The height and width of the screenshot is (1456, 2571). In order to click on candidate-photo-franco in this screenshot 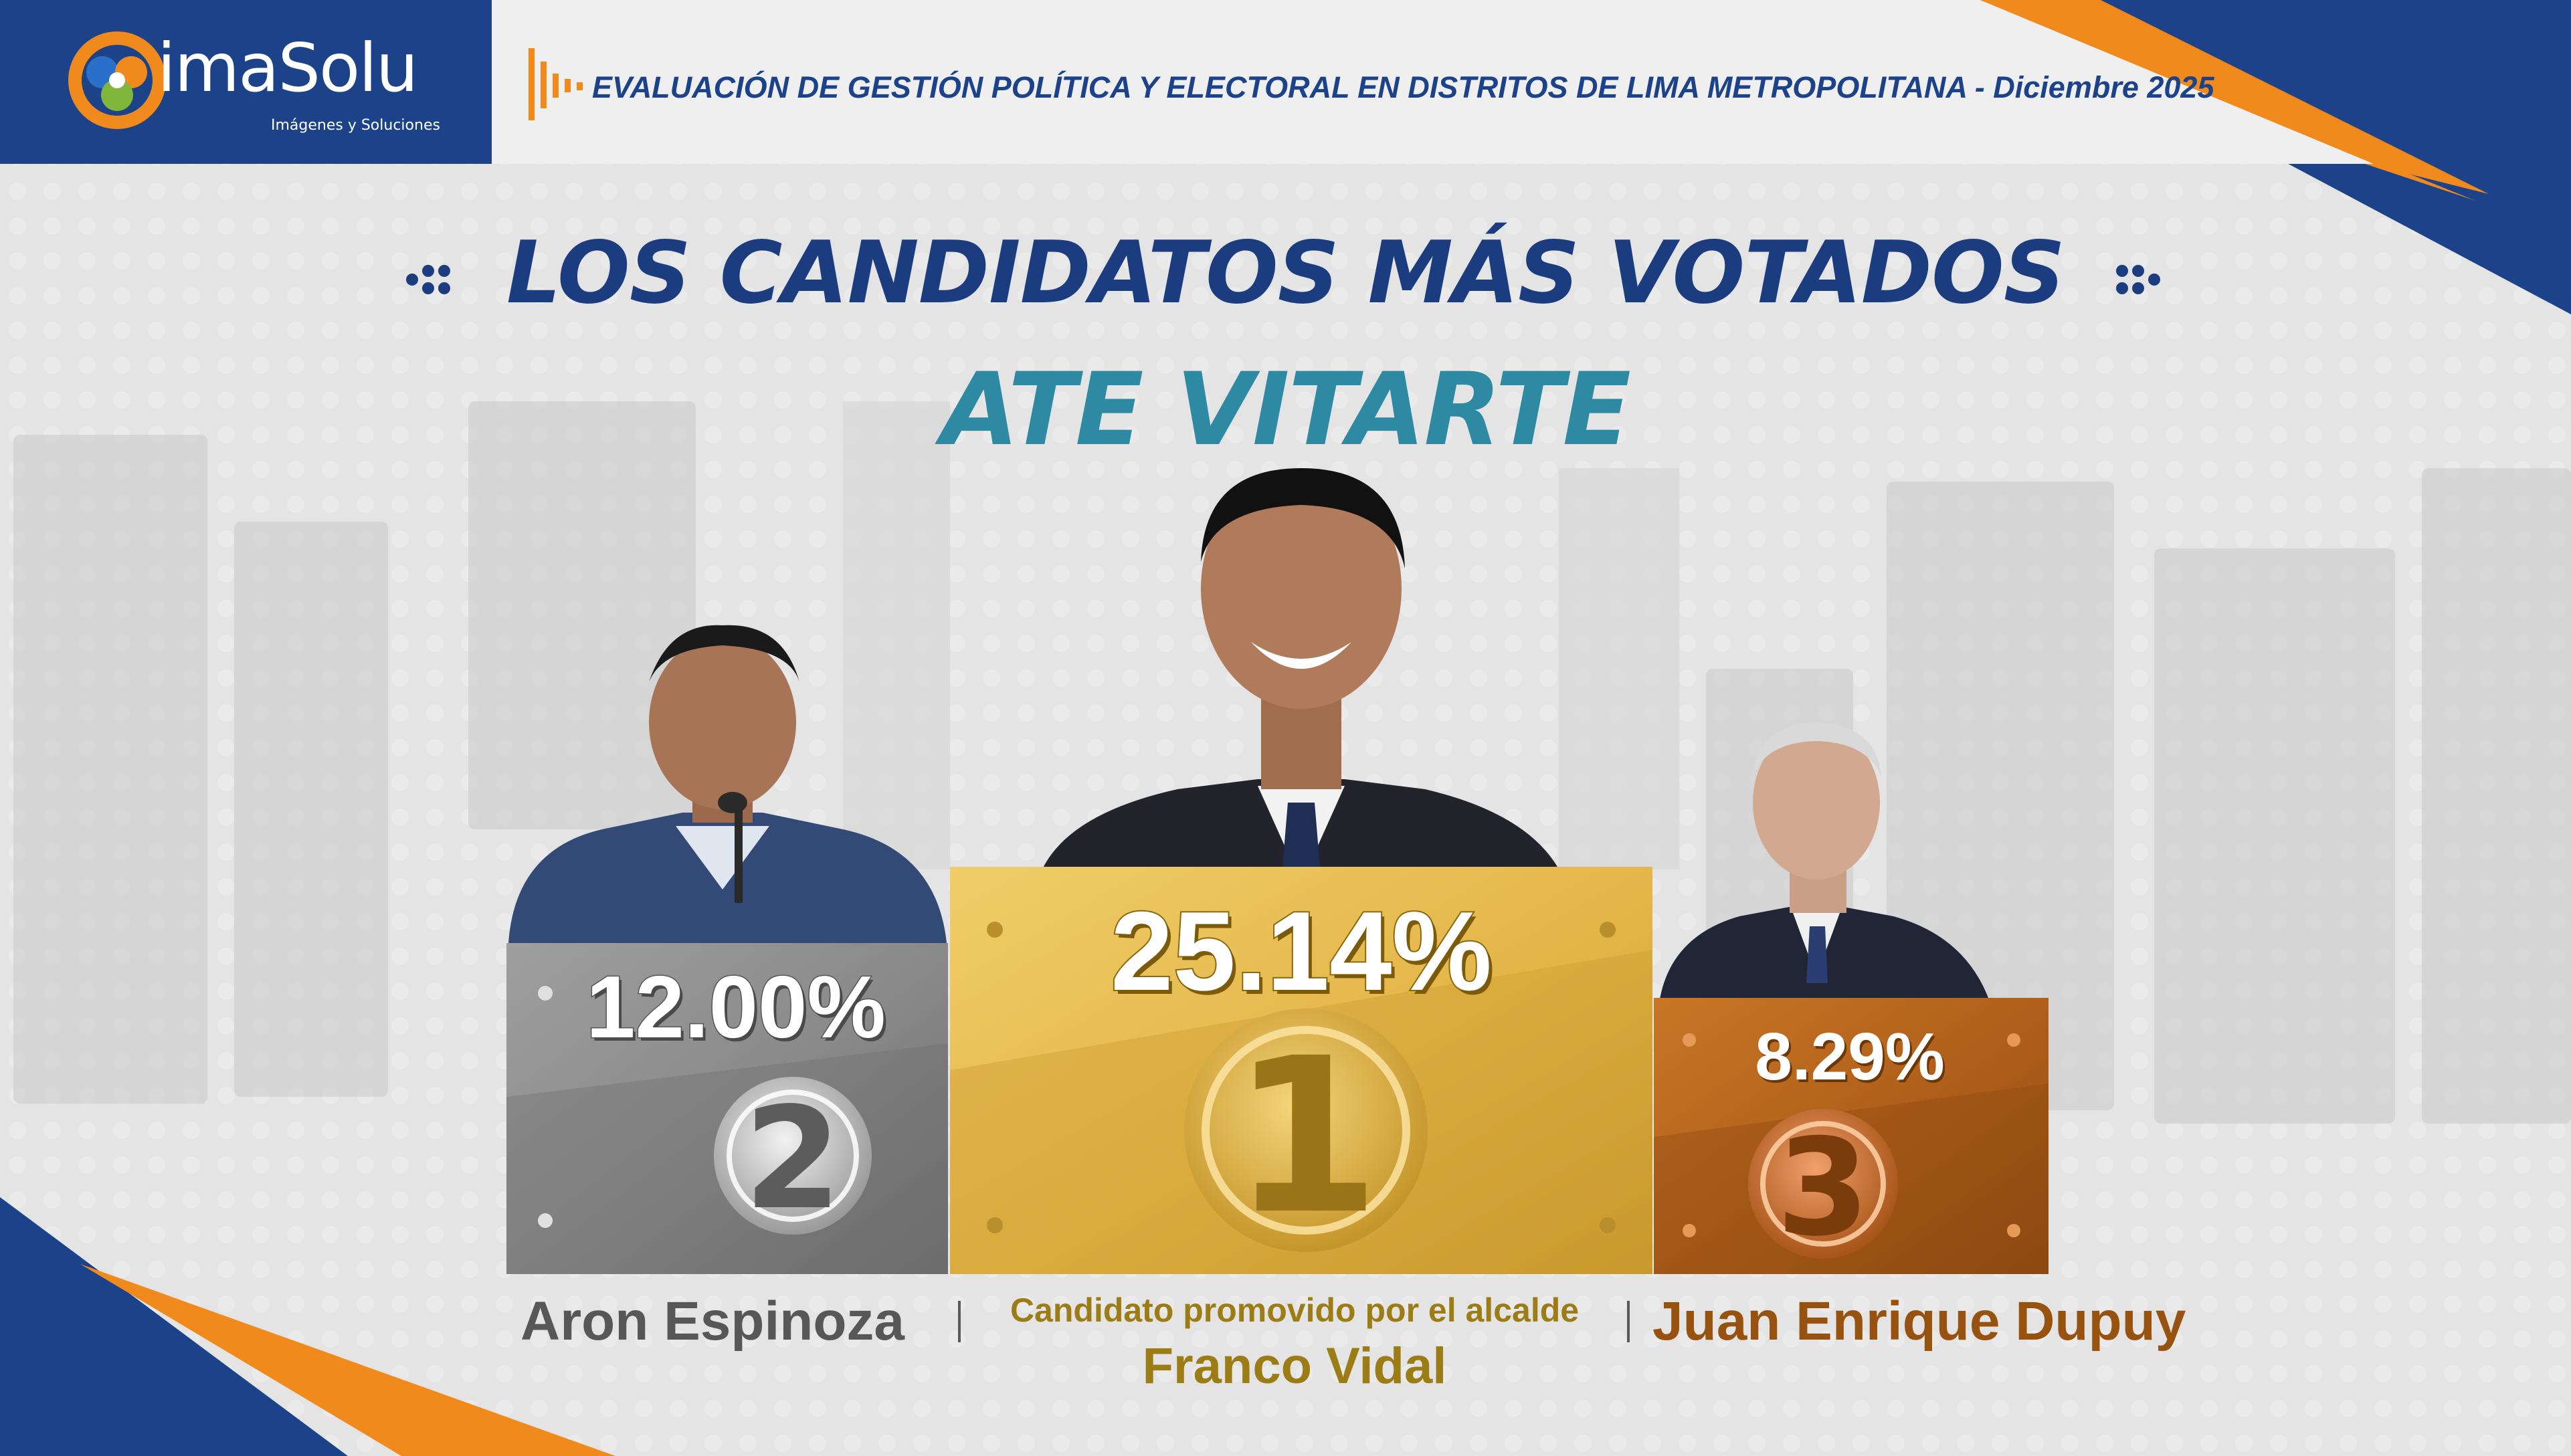, I will do `click(1301, 675)`.